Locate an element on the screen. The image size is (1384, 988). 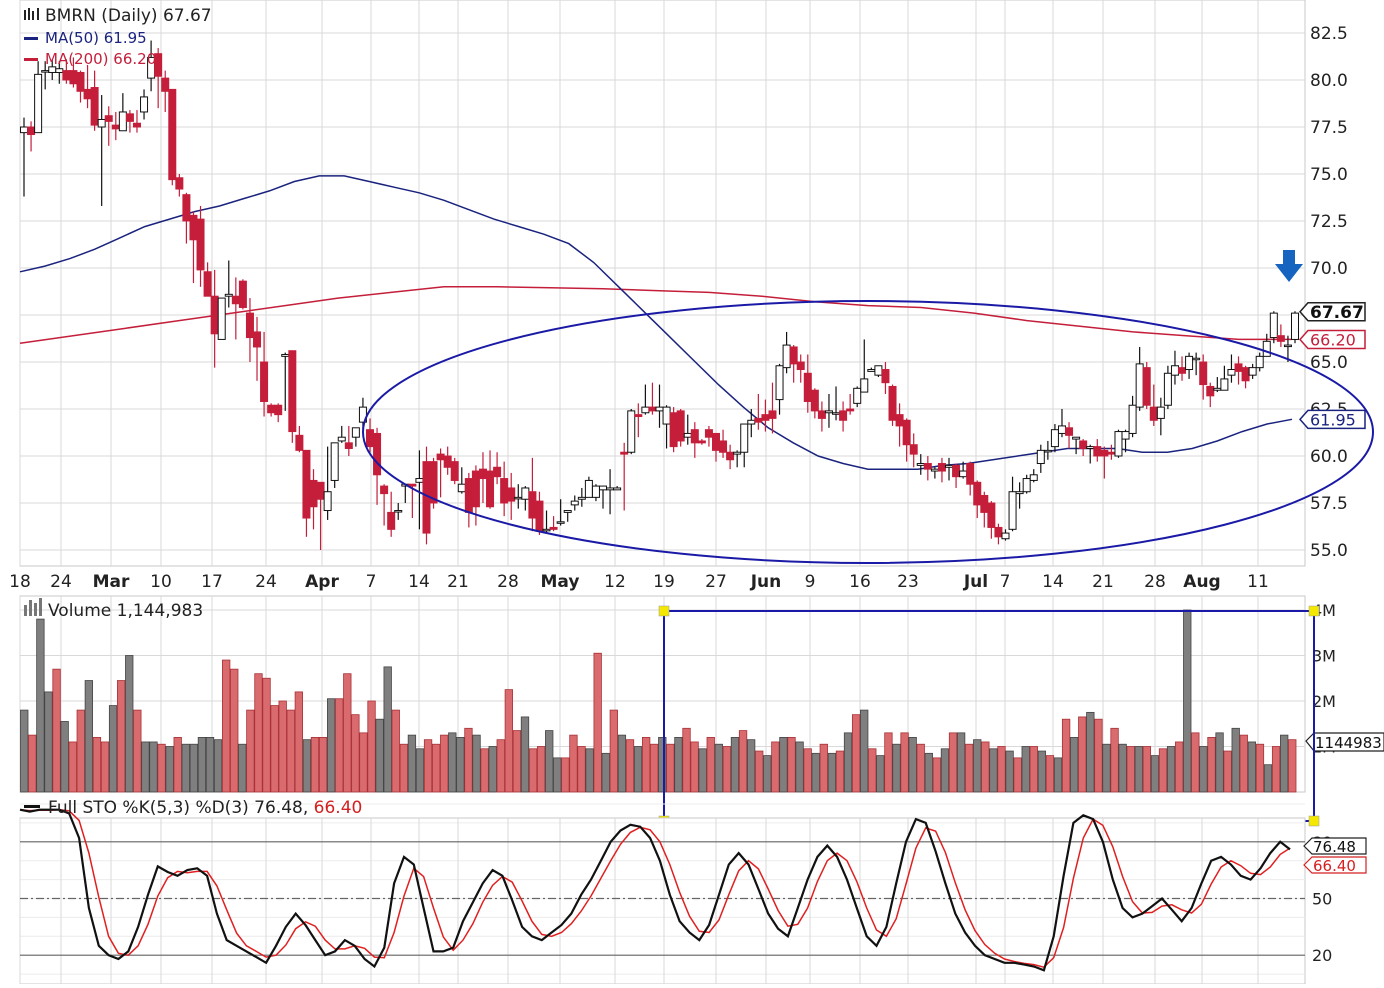
price-tick-label: 77.5 is located at coordinates (1329, 128).